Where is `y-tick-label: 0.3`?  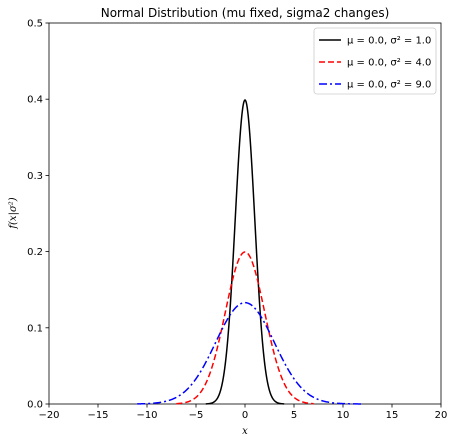 y-tick-label: 0.3 is located at coordinates (35, 176).